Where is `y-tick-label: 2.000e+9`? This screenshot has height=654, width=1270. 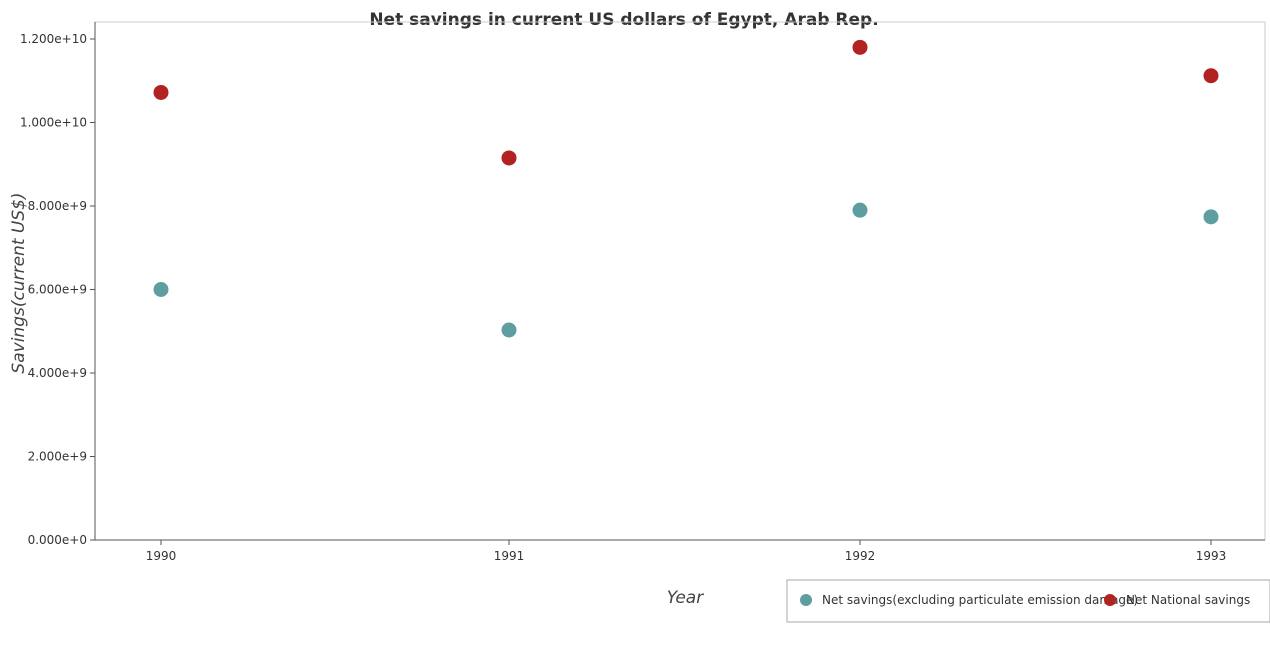 y-tick-label: 2.000e+9 is located at coordinates (57, 457).